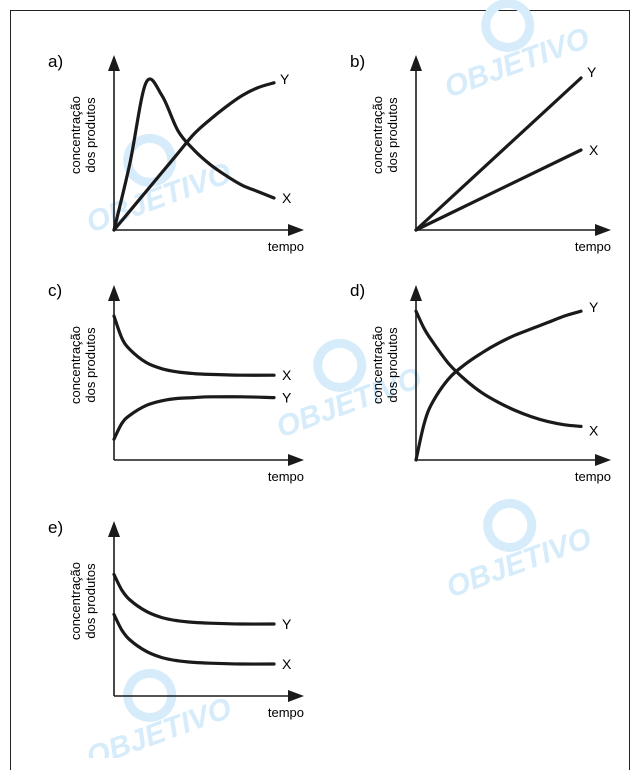 Image resolution: width=634 pixels, height=770 pixels. Describe the element at coordinates (75, 601) in the screenshot. I see `ylabel-line1-e: concentração` at that location.